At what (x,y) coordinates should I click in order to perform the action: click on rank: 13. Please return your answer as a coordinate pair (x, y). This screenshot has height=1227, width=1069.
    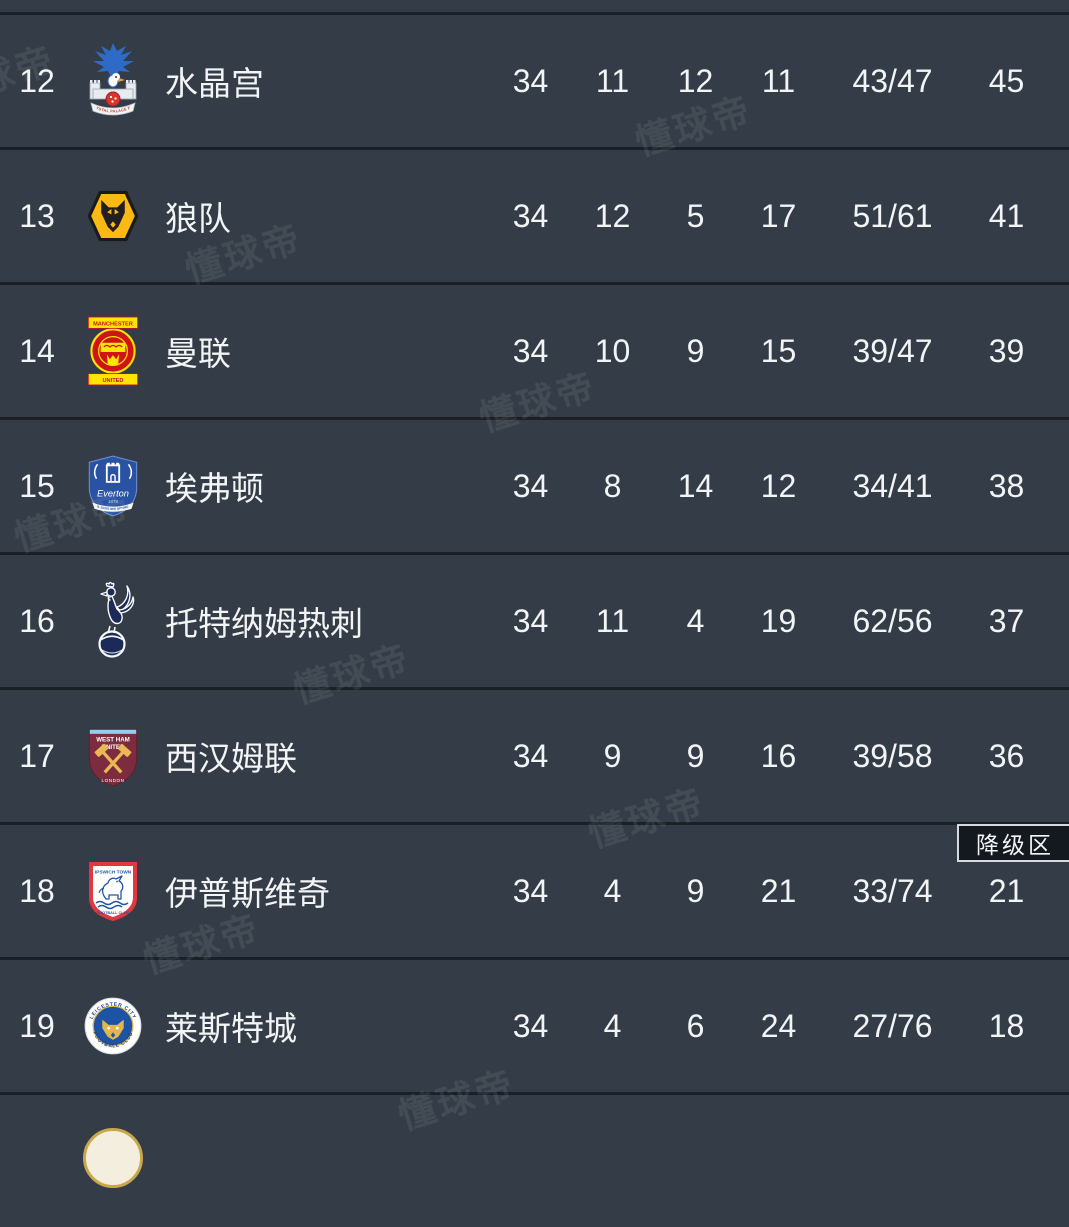
    Looking at the image, I should click on (37, 215).